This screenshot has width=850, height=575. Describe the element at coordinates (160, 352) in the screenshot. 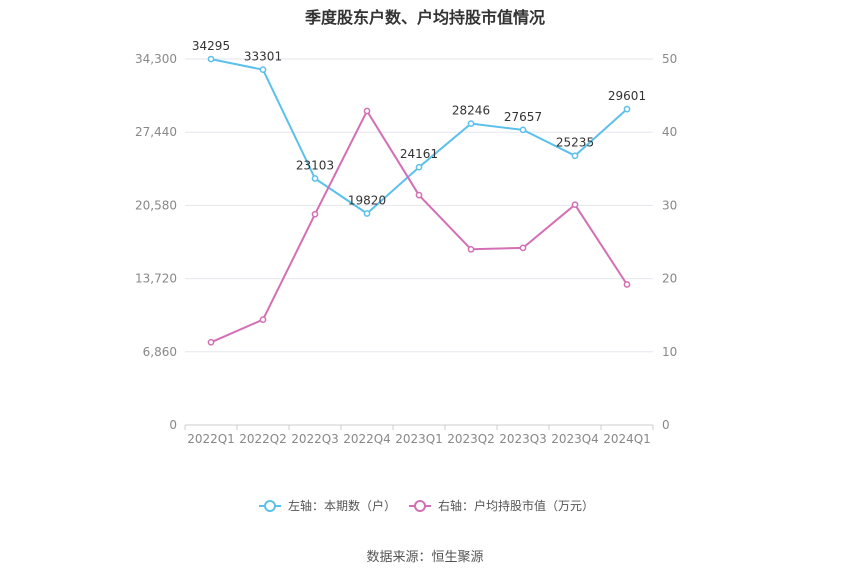

I see `y-left-tick-label: 6,860` at that location.